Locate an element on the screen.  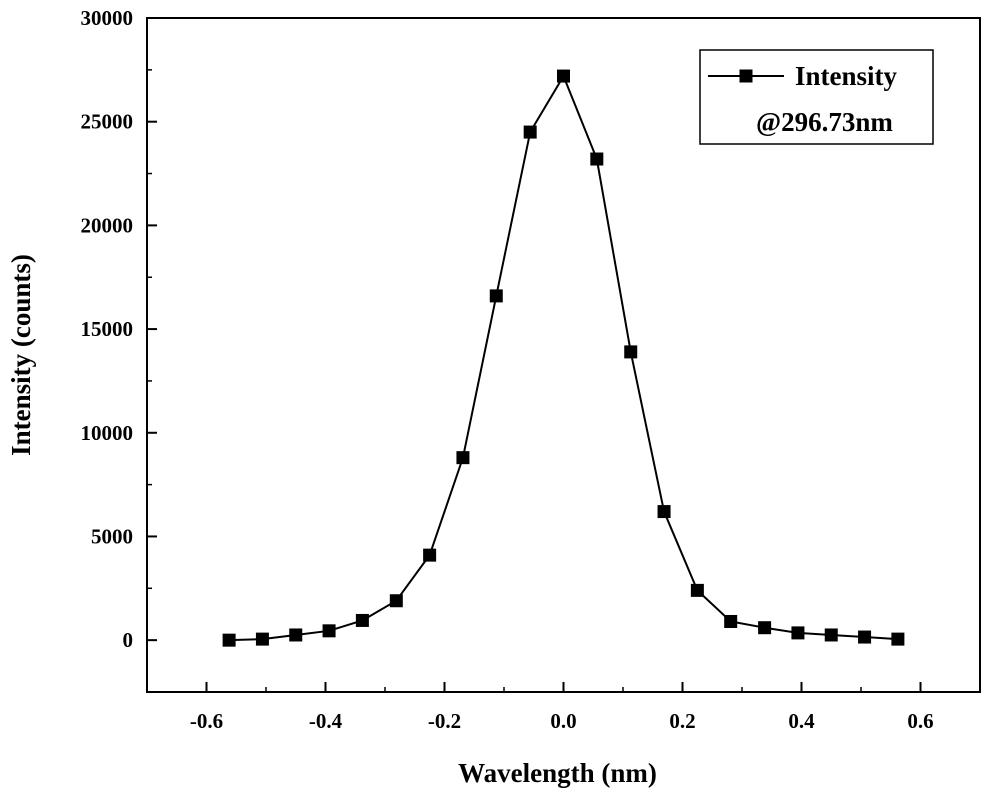
x-tick-label: -0.6 is located at coordinates (206, 721).